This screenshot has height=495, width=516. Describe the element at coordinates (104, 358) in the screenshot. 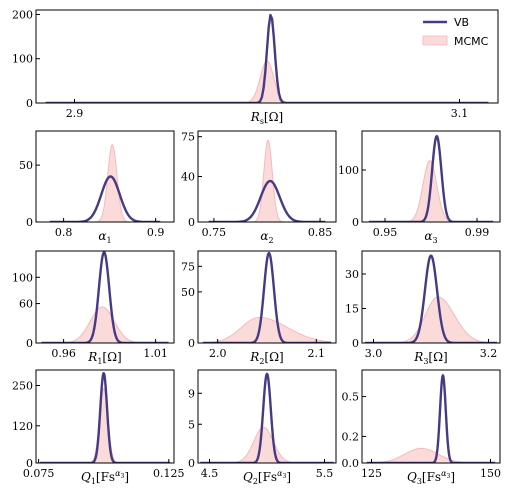

I see `x-axis-label: R1[Ω]` at that location.